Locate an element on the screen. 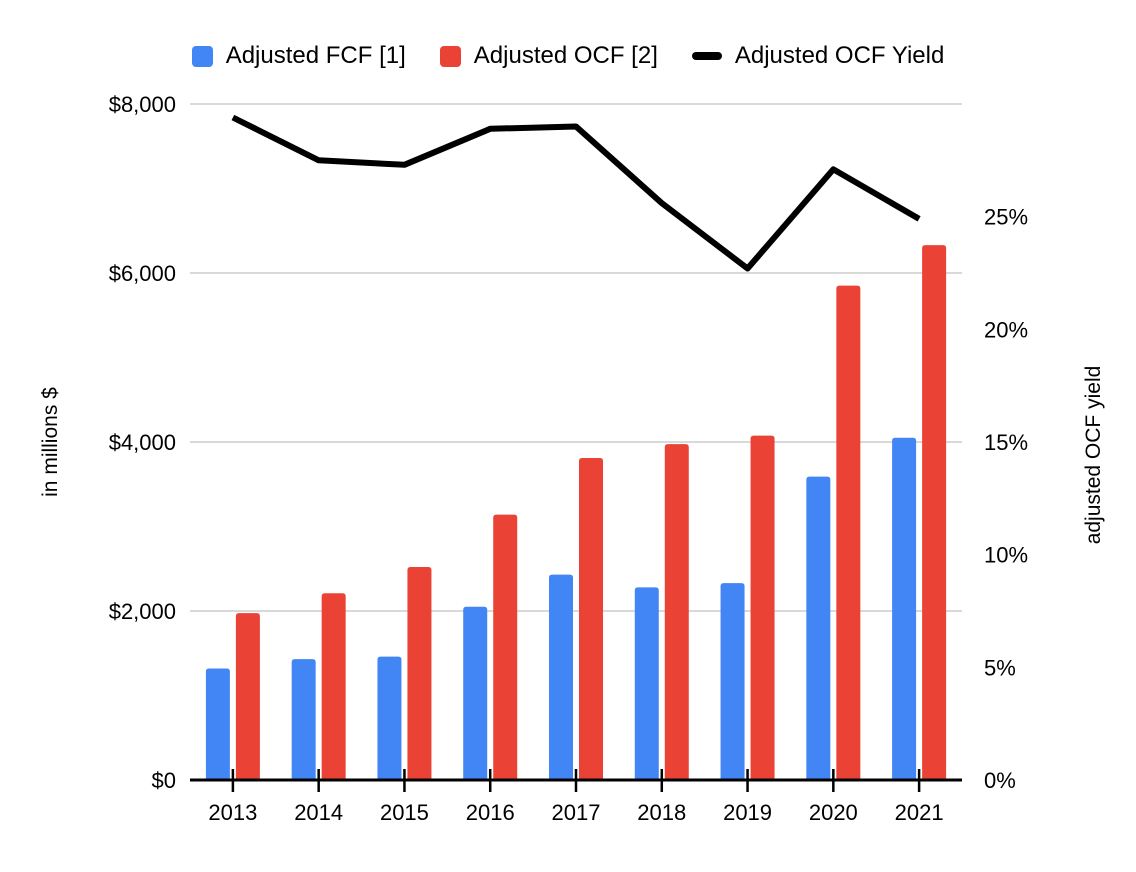 This screenshot has height=872, width=1136. right-axis-label-3: 15% is located at coordinates (1006, 442).